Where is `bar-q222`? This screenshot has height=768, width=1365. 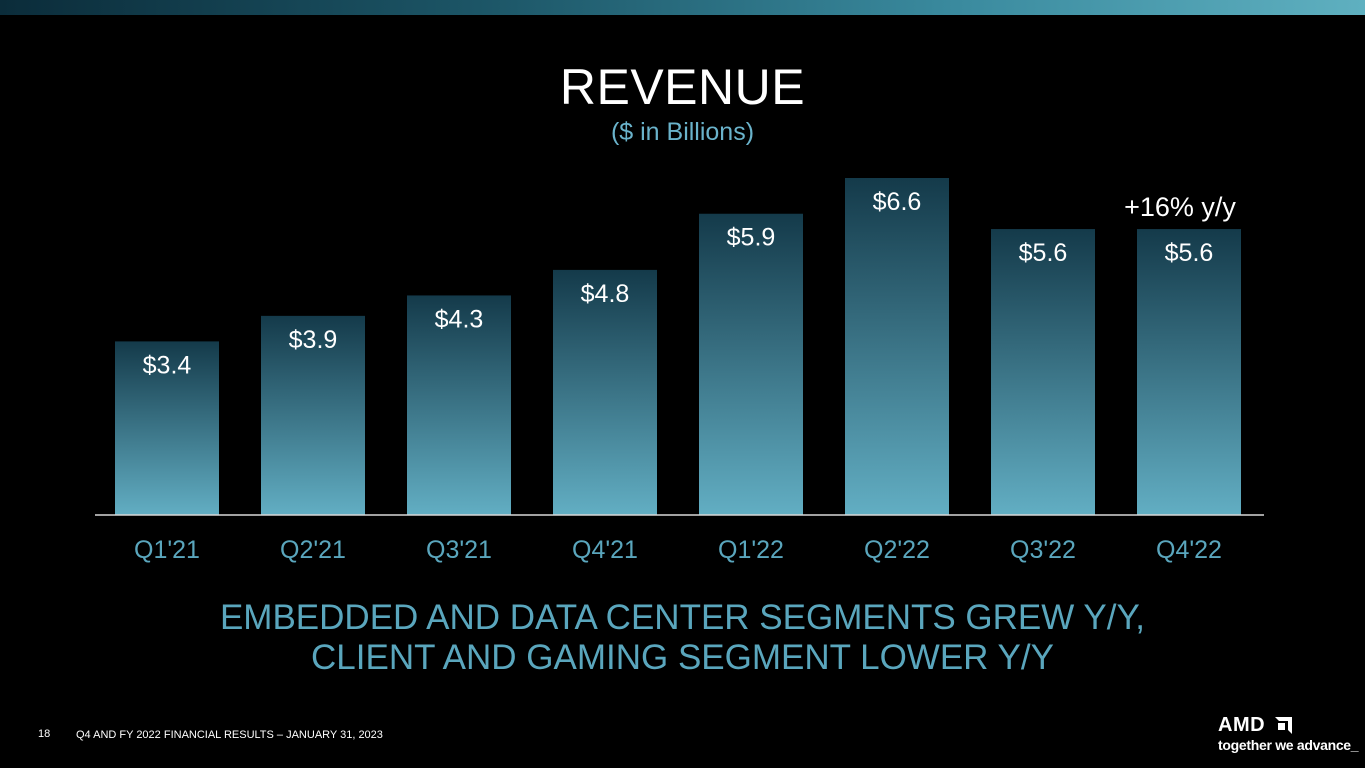 bar-q222 is located at coordinates (897, 346).